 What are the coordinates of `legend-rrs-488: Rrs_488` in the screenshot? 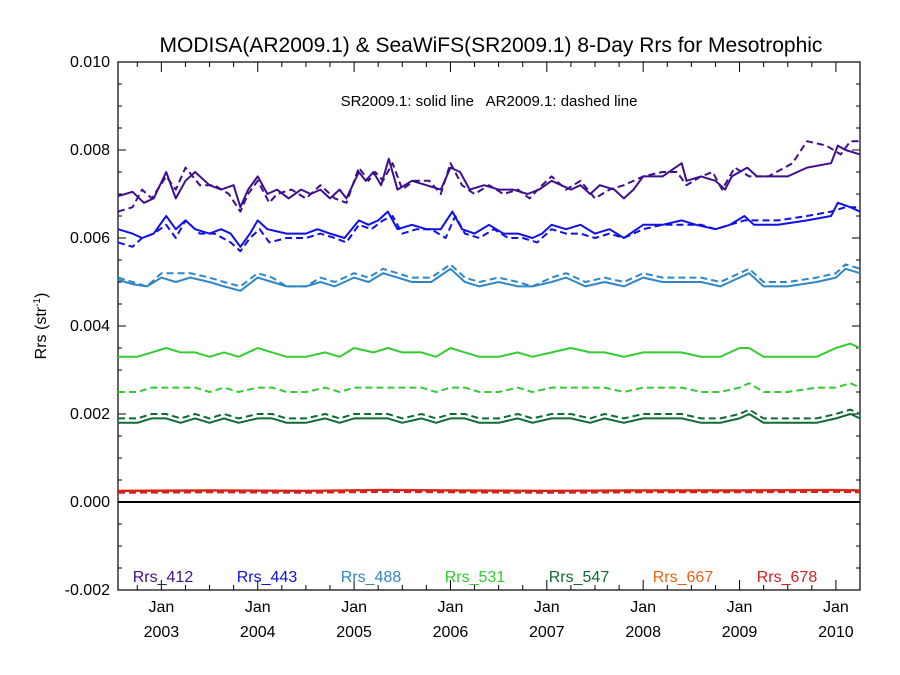 It's located at (371, 577).